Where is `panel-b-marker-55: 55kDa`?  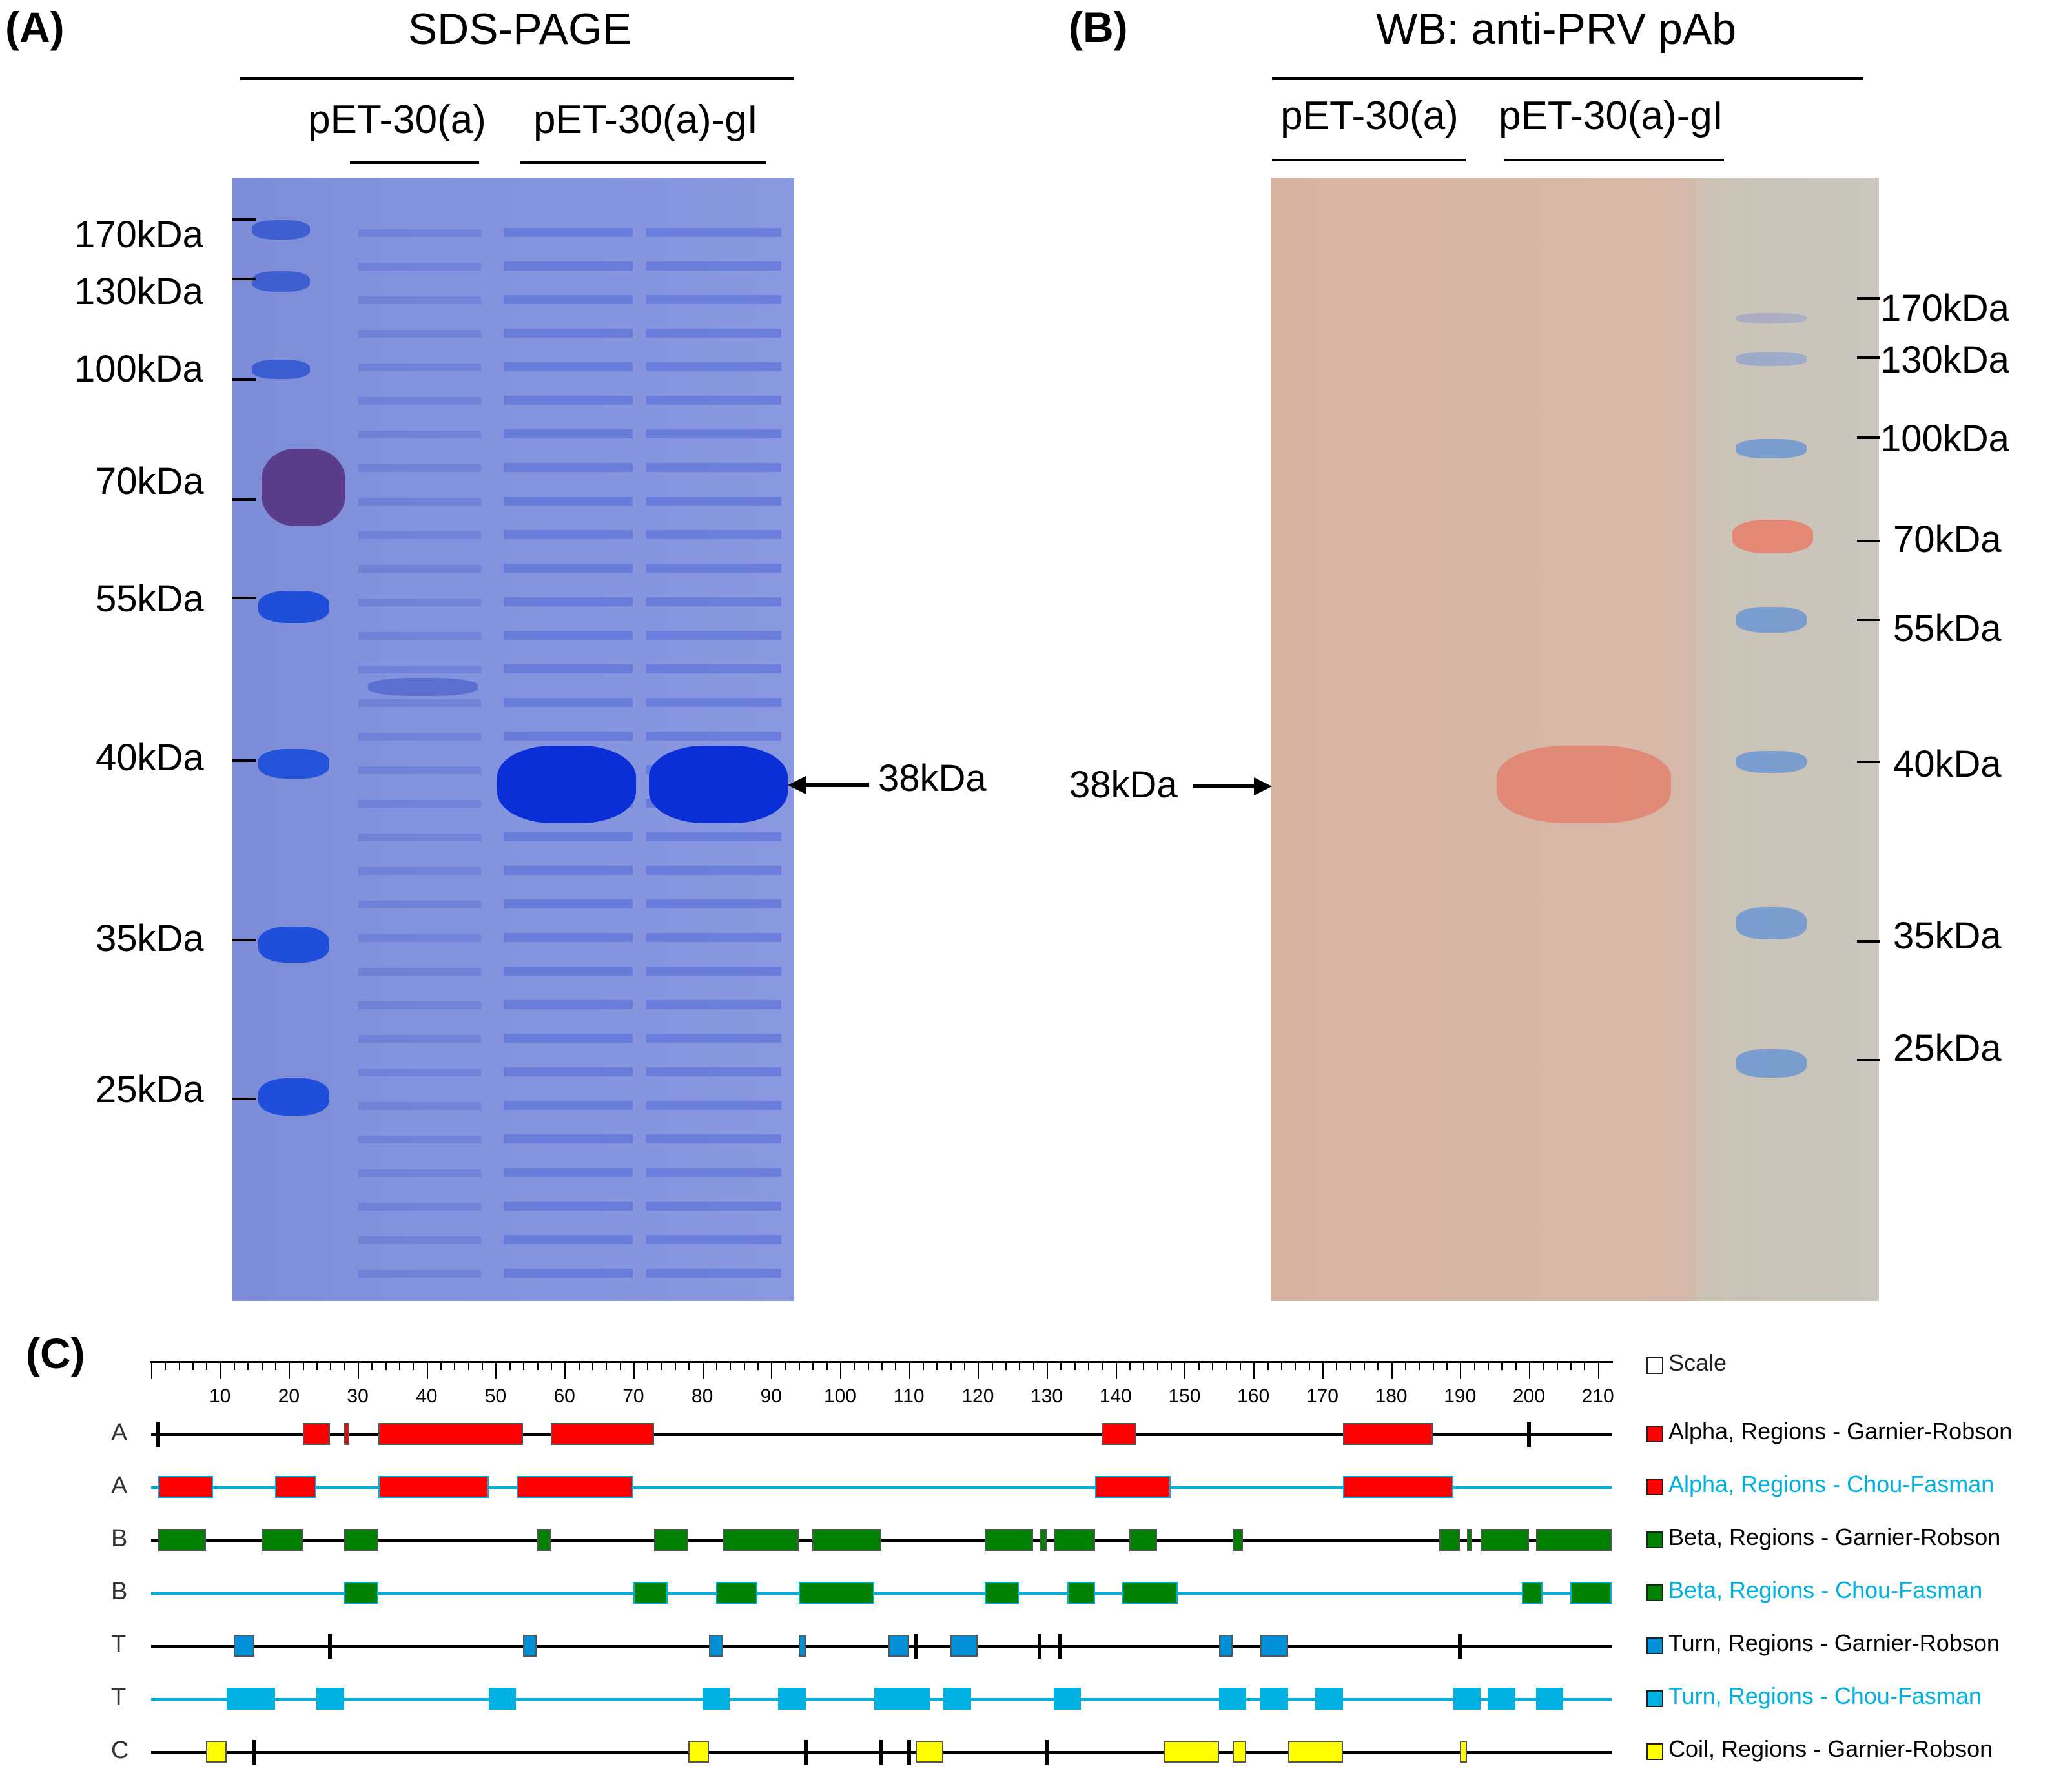
panel-b-marker-55: 55kDa is located at coordinates (1947, 629).